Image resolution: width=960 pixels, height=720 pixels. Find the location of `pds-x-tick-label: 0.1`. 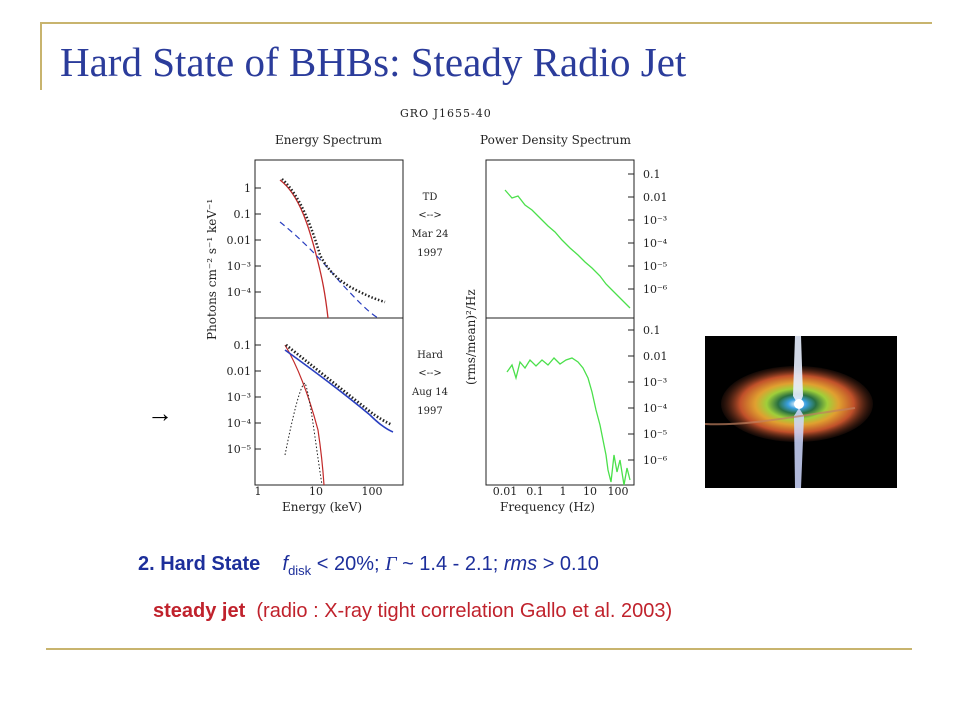

pds-x-tick-label: 0.1 is located at coordinates (535, 491).